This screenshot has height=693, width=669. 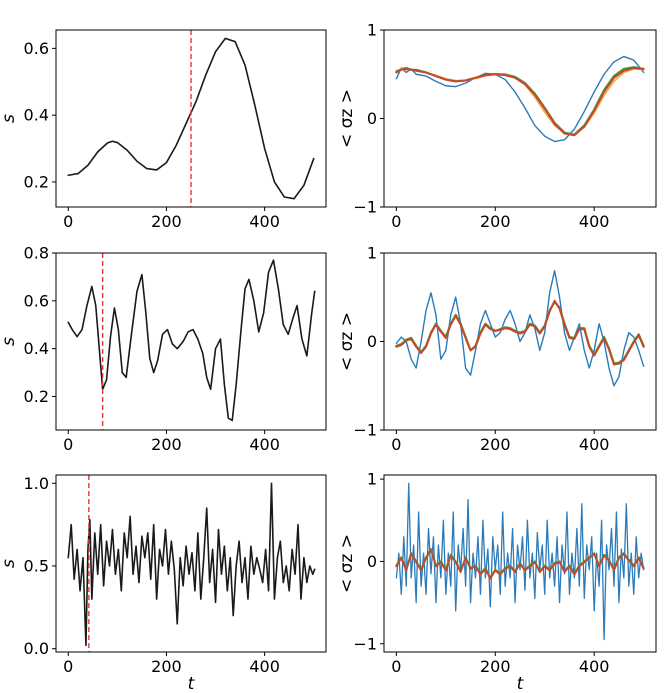 What do you see at coordinates (520, 102) in the screenshot?
I see `panel-0-1-series-red` at bounding box center [520, 102].